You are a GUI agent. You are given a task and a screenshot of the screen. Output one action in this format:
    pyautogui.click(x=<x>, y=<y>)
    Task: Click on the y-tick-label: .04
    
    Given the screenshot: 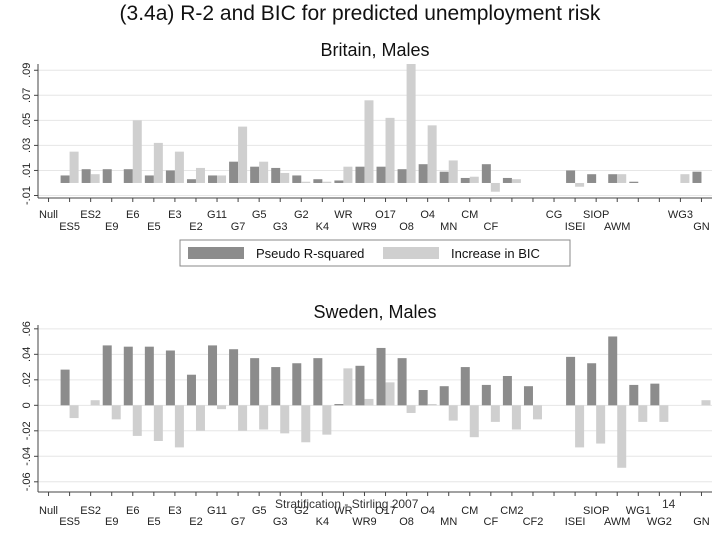 What is the action you would take?
    pyautogui.click(x=27, y=354)
    